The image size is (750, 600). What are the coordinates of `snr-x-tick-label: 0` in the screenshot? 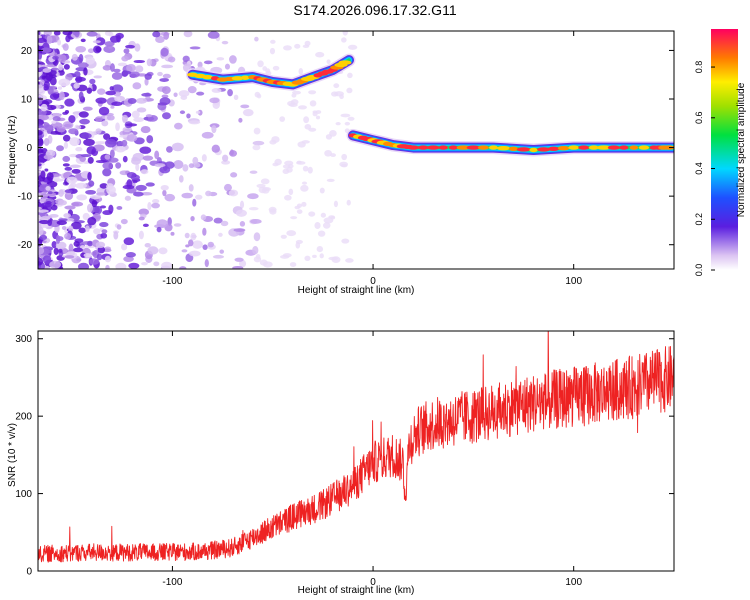 It's located at (373, 582).